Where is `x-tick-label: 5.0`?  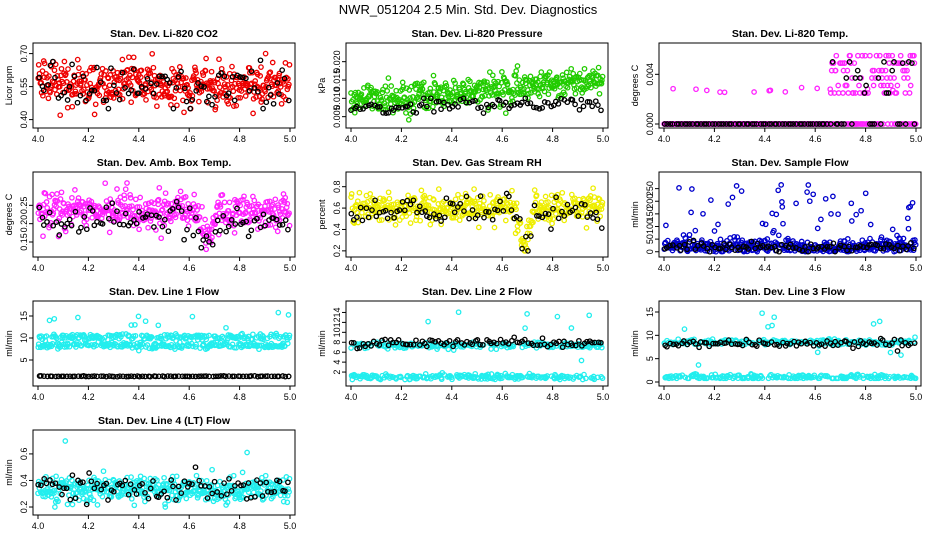
x-tick-label: 5.0 is located at coordinates (290, 139).